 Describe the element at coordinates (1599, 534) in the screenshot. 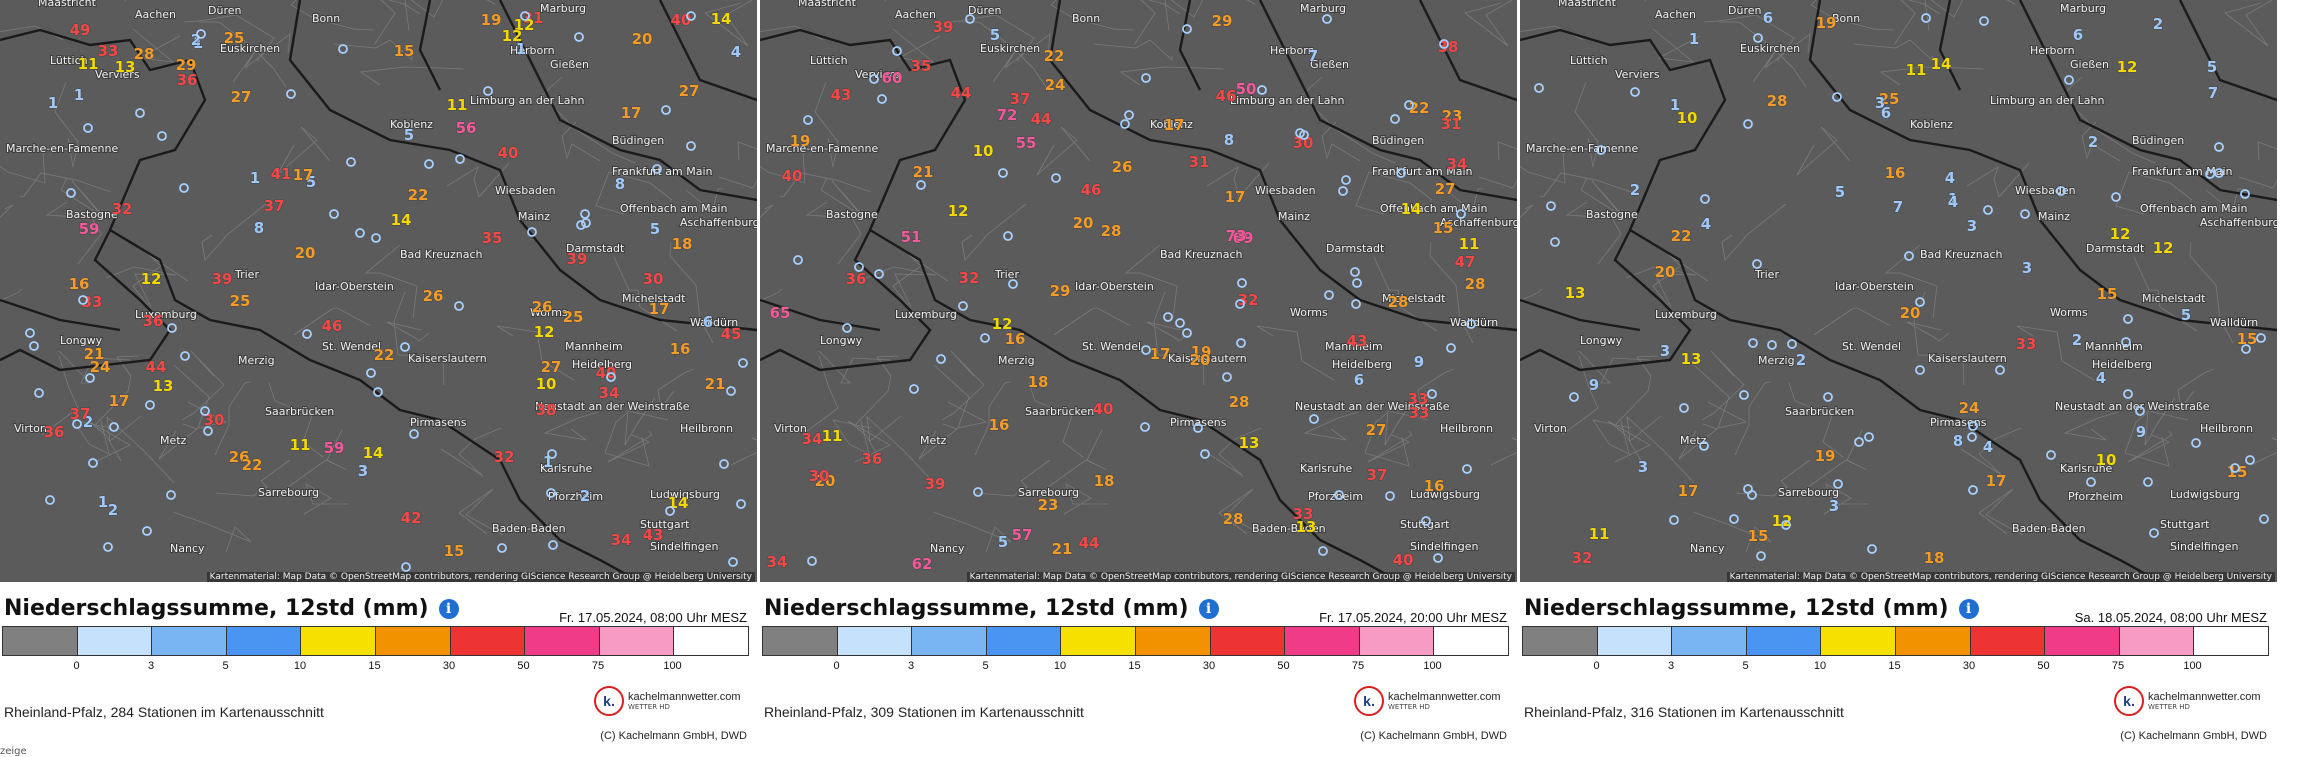

I see `station-value: 11` at that location.